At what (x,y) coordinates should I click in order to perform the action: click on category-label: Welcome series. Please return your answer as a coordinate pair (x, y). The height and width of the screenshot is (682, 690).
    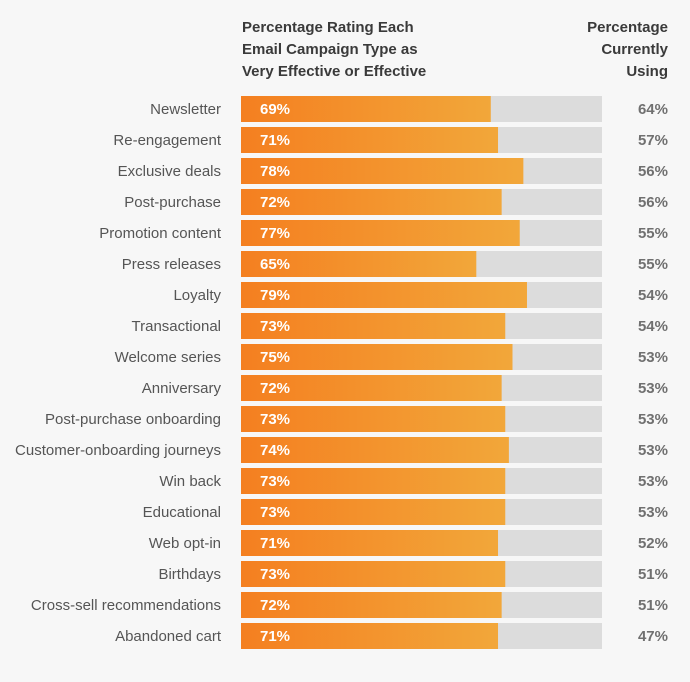
    Looking at the image, I should click on (168, 357).